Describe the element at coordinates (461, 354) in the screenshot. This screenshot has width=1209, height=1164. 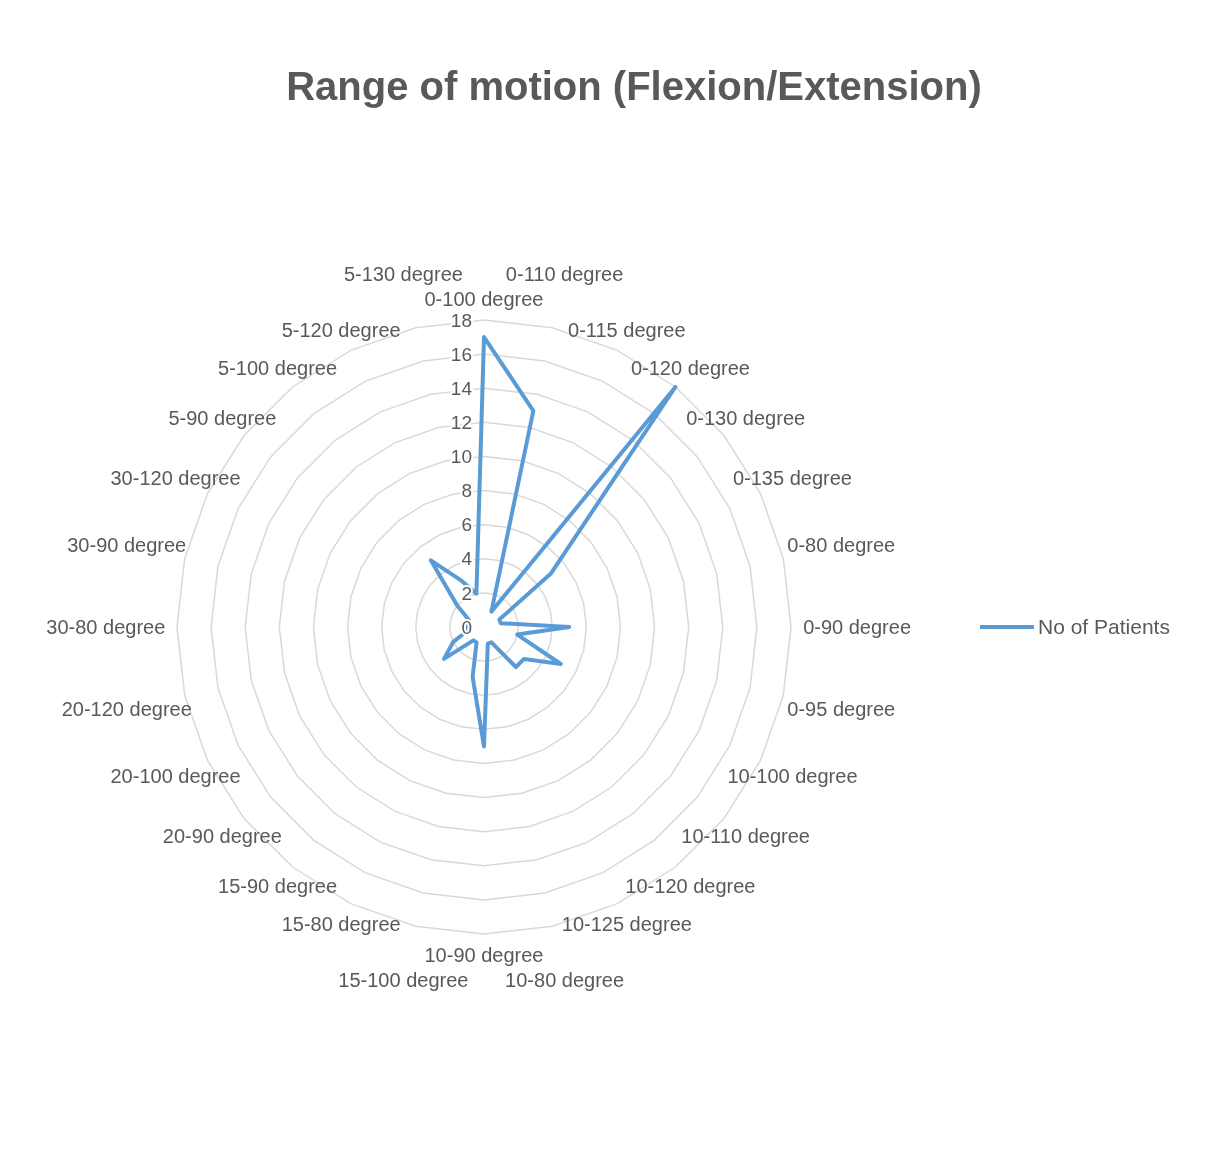
I see `y-tick-label: 16` at that location.